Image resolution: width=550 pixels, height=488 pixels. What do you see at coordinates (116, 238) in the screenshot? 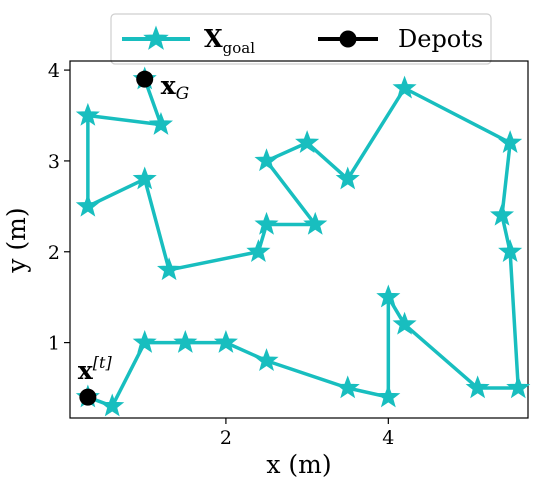
I see `depot-series` at bounding box center [116, 238].